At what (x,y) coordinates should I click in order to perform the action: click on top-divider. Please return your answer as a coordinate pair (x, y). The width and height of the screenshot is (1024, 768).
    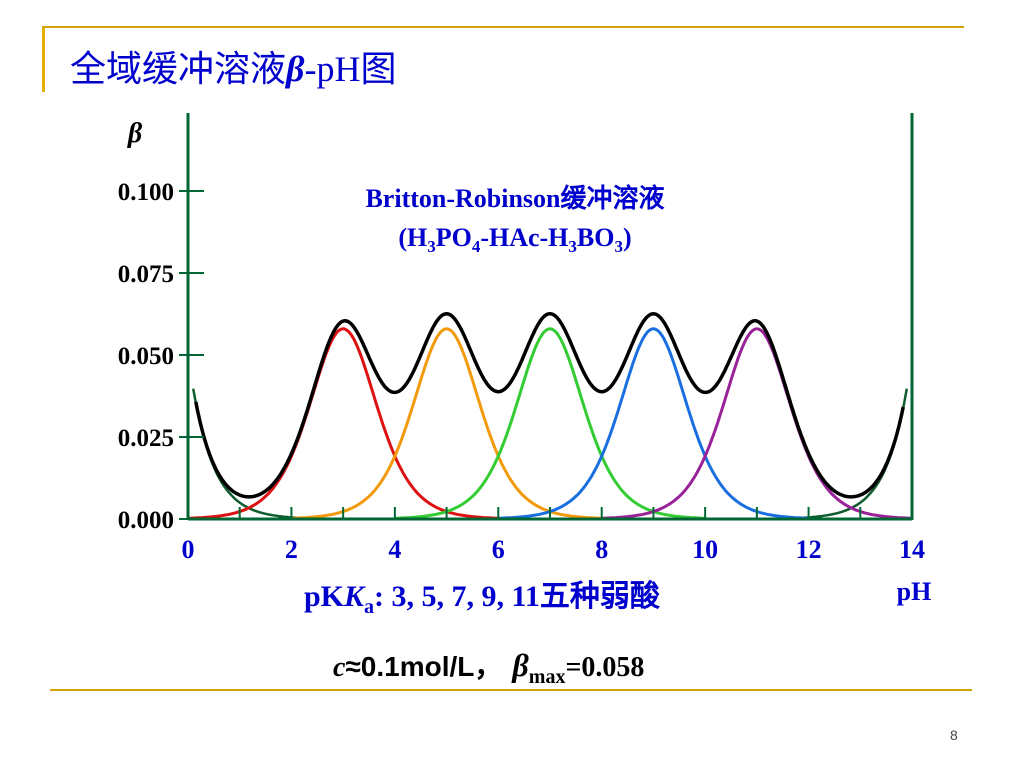
    Looking at the image, I should click on (503, 27).